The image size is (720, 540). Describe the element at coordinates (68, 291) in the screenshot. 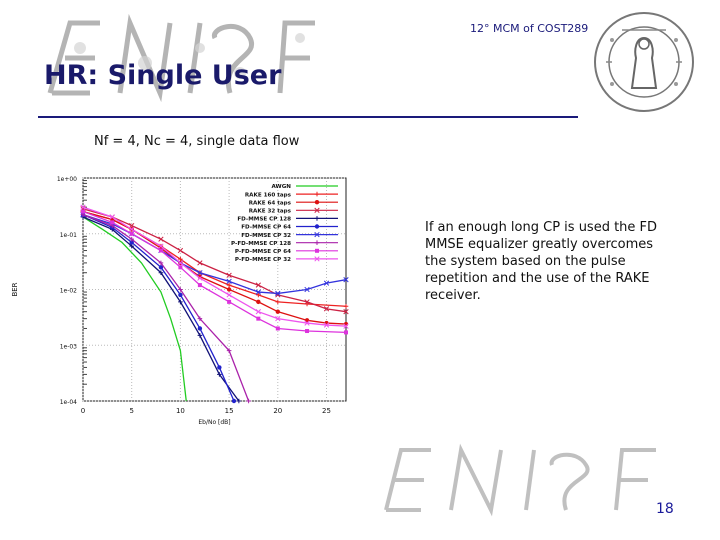

I see `y-tick-label: 1e-02` at that location.